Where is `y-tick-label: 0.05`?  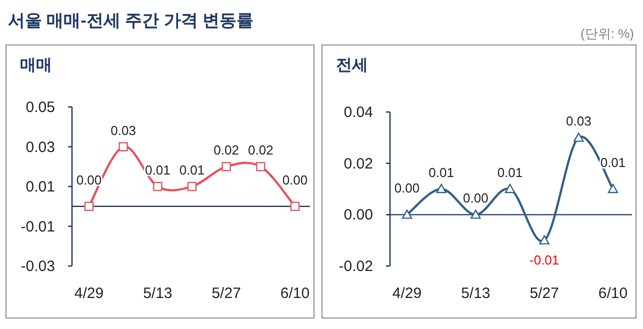
y-tick-label: 0.05 is located at coordinates (40, 107).